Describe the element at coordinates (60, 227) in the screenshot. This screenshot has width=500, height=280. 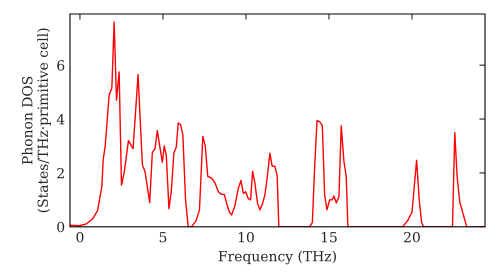
I see `y-tick-label: 0` at that location.